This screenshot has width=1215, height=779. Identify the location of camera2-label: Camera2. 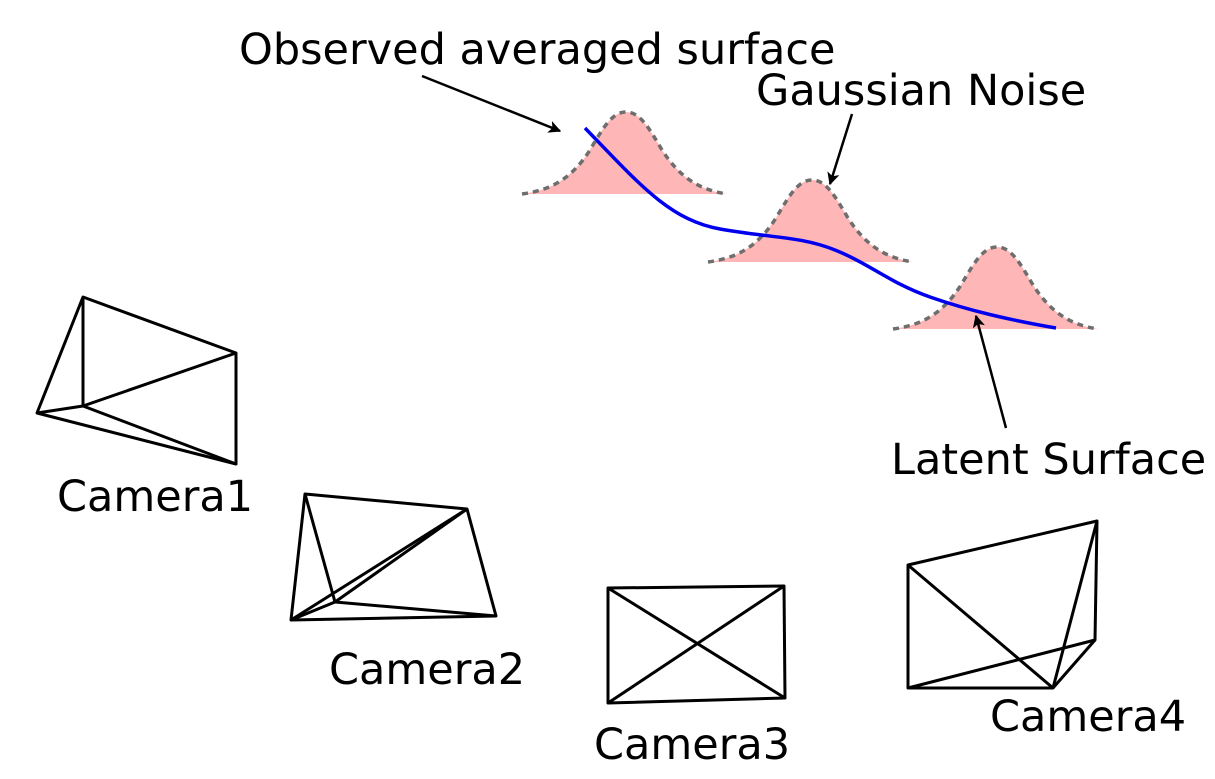
(427, 670).